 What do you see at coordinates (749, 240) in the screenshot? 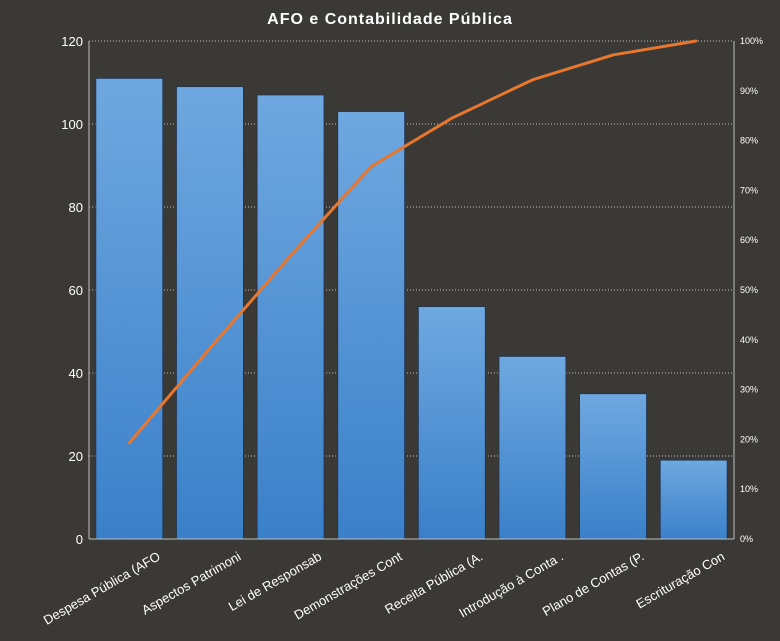
I see `y2-tick-label: 60%` at bounding box center [749, 240].